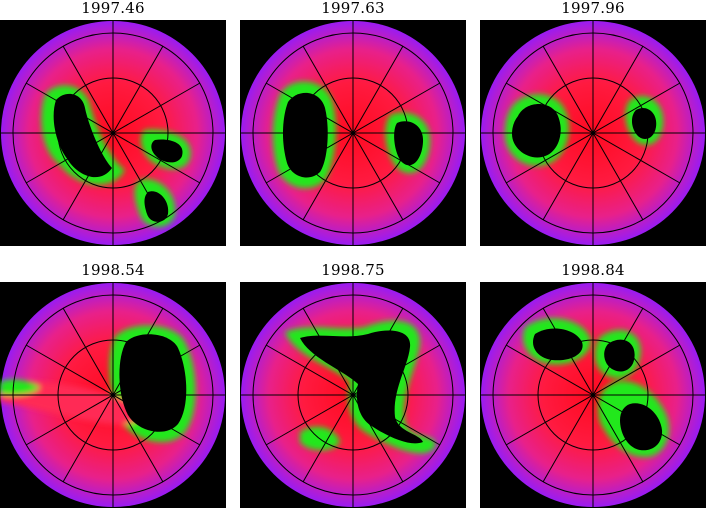 The image size is (706, 510). I want to click on panel-title: 1998.84, so click(593, 270).